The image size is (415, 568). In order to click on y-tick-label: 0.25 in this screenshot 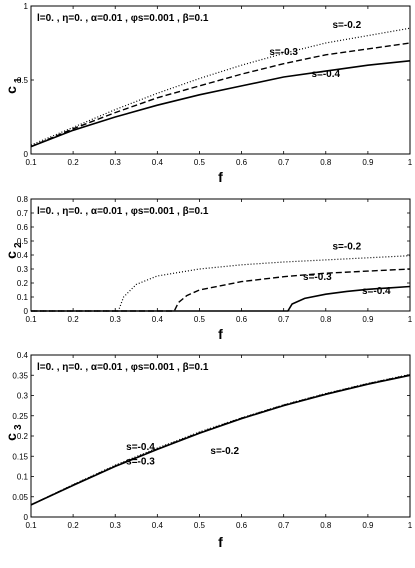, I will do `click(20, 416)`.